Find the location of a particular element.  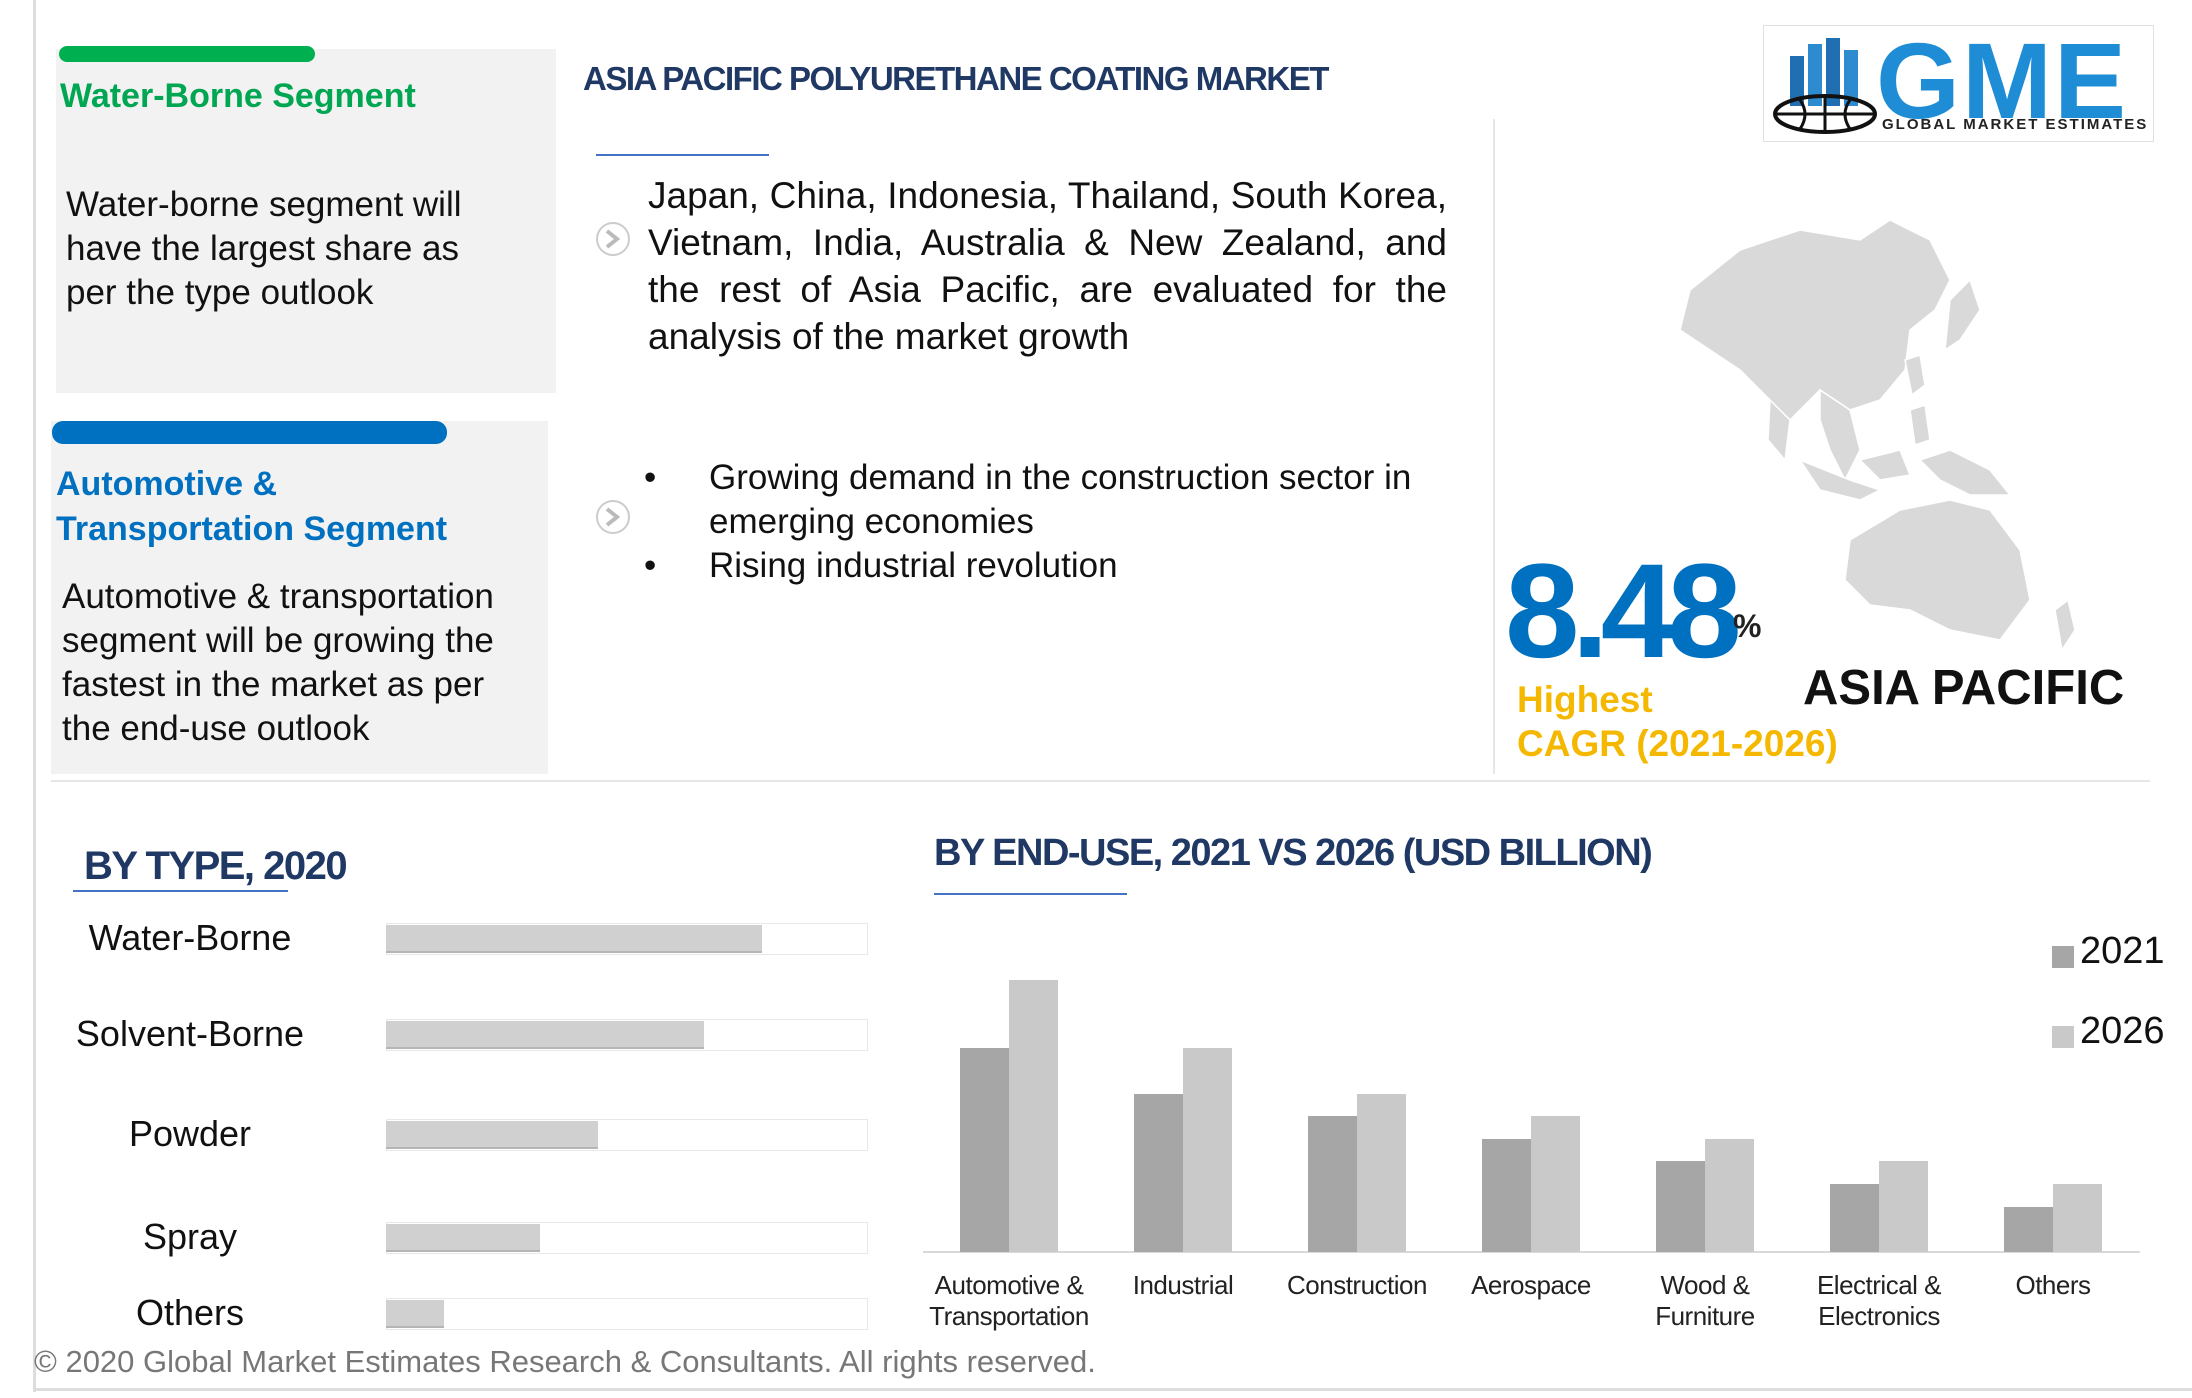

bar-track is located at coordinates (627, 1314).